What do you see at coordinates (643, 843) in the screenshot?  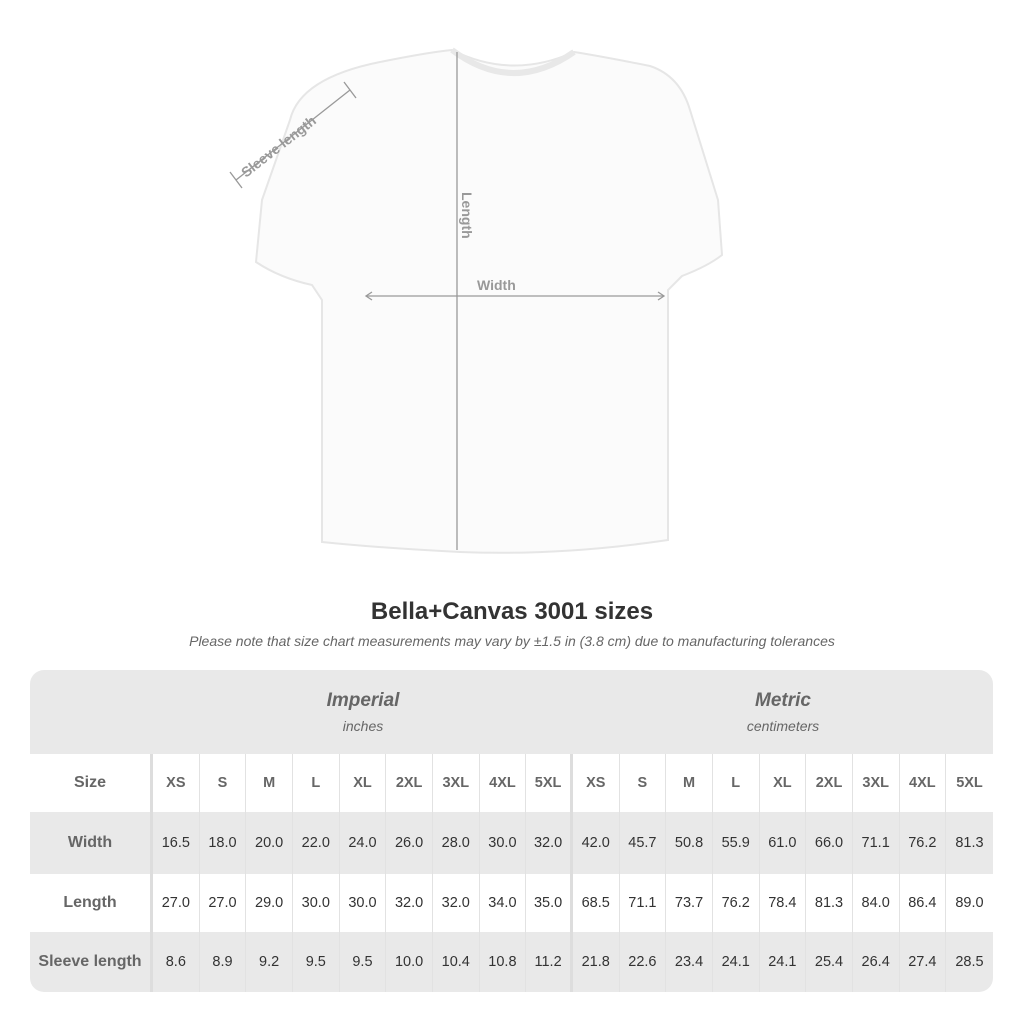 I see `table-cell: 45.7` at bounding box center [643, 843].